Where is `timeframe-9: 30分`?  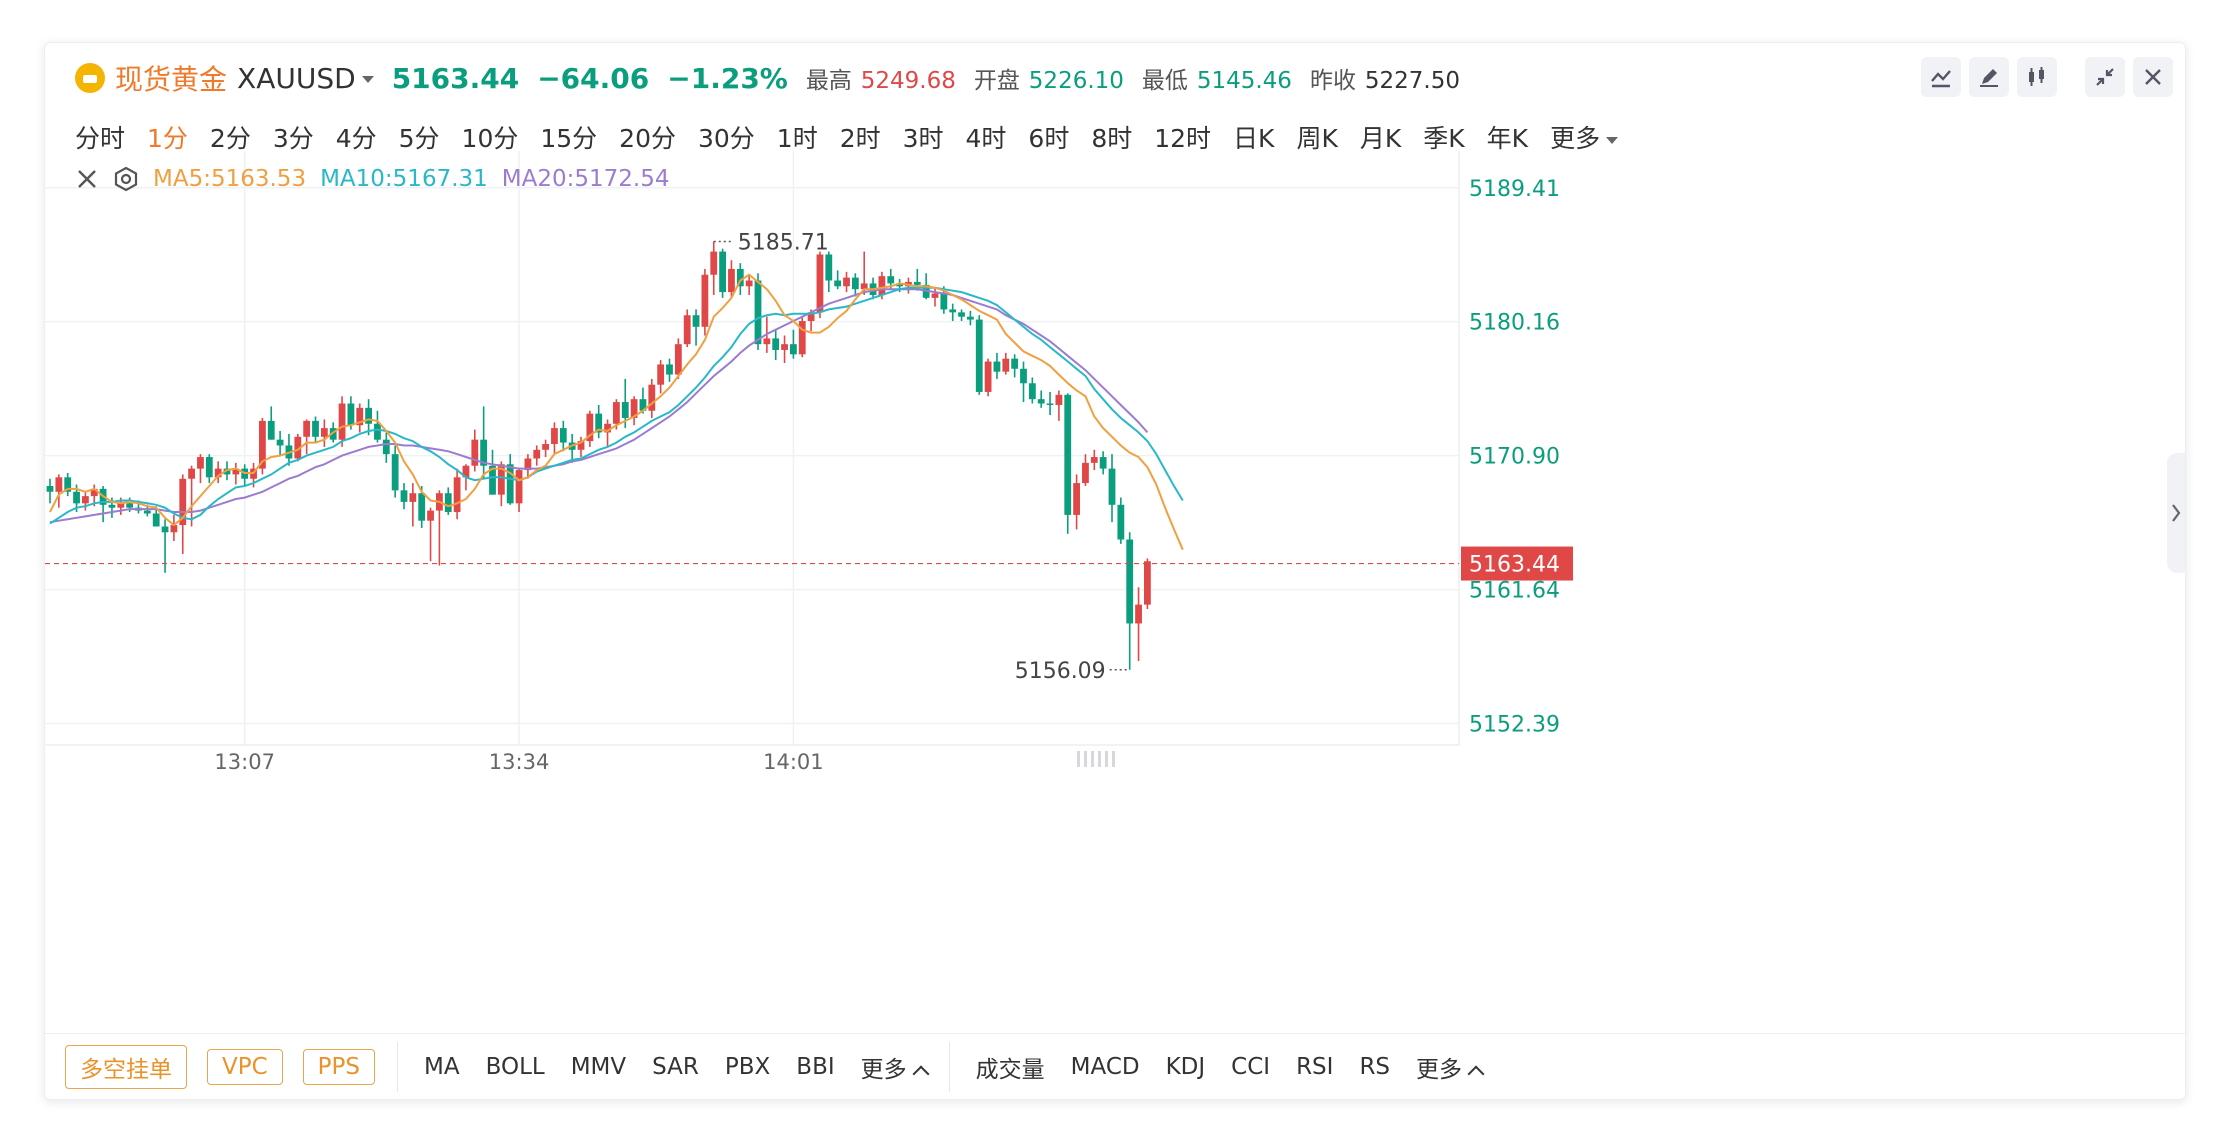 timeframe-9: 30分 is located at coordinates (726, 137).